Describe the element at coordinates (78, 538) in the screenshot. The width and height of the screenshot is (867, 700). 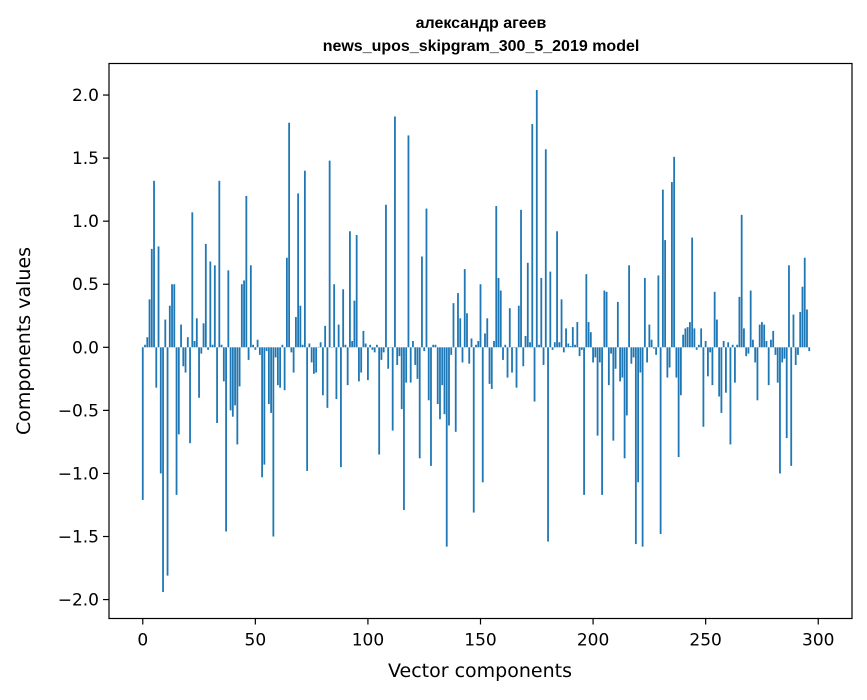
I see `y-tick-label-1: −1.5` at that location.